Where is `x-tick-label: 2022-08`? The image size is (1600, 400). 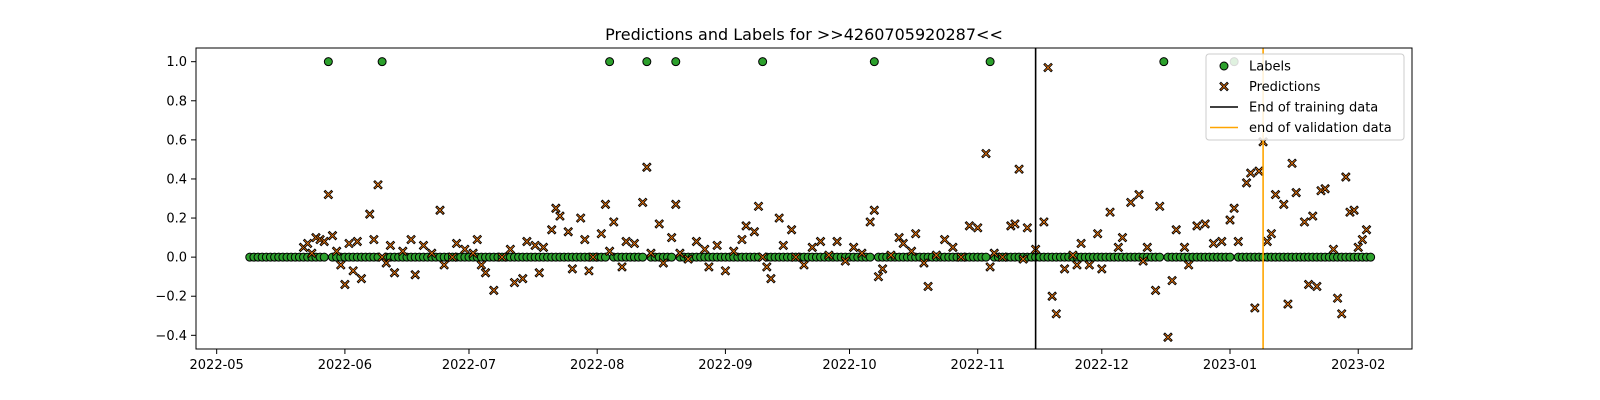
x-tick-label: 2022-08 is located at coordinates (597, 365).